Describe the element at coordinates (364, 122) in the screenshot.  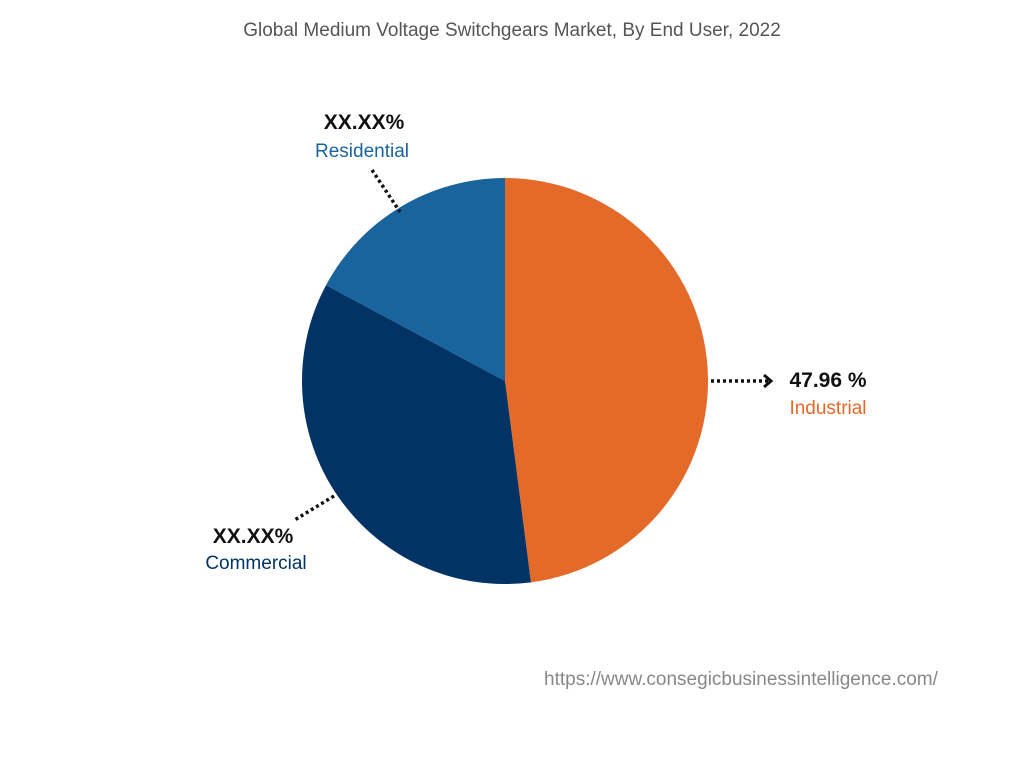
I see `data-label-residential-value: XX.XX%` at that location.